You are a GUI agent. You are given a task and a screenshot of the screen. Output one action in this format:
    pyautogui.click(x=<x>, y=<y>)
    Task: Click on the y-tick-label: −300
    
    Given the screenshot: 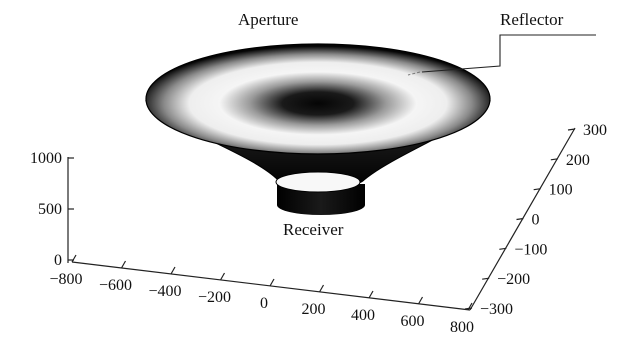 What is the action you would take?
    pyautogui.click(x=496, y=309)
    